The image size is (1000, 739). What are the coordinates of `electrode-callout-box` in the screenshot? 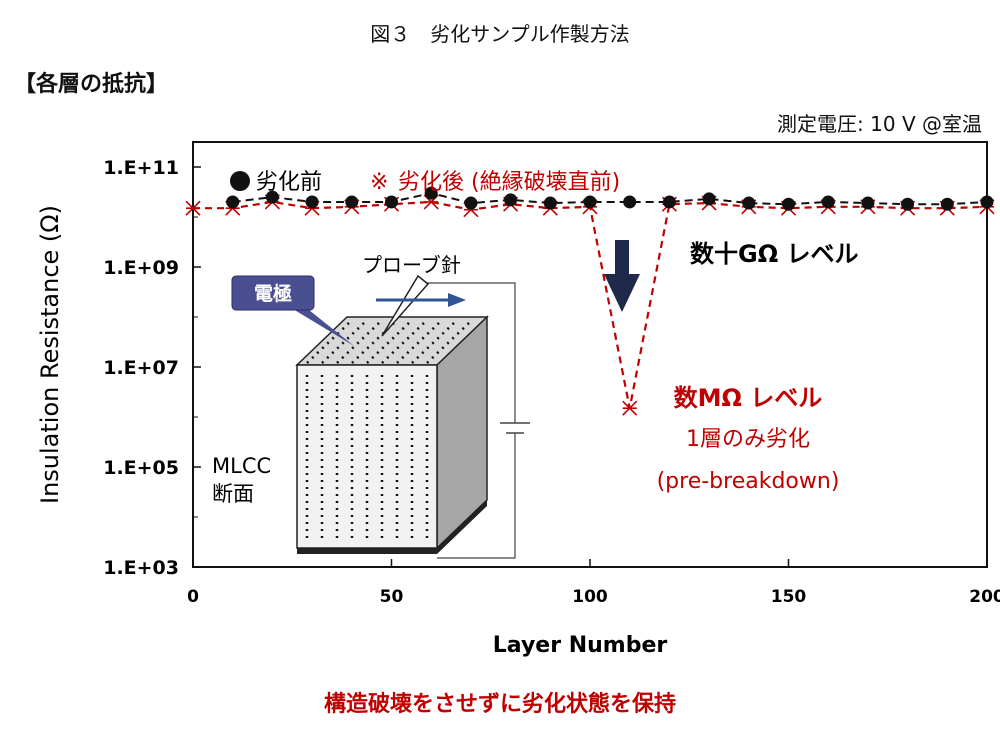 It's located at (273, 293).